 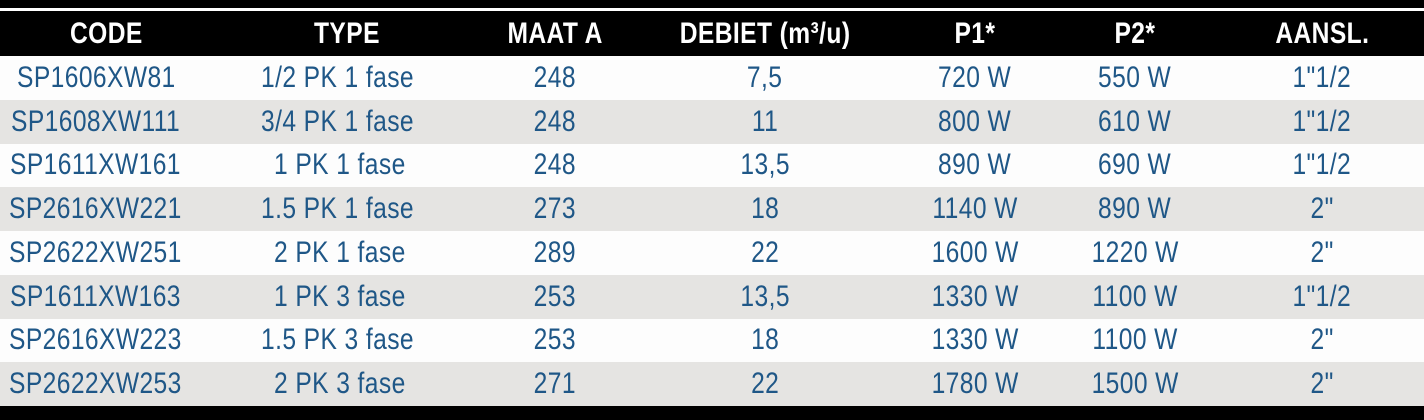 I want to click on cell-debiet: 13,5, so click(x=765, y=297).